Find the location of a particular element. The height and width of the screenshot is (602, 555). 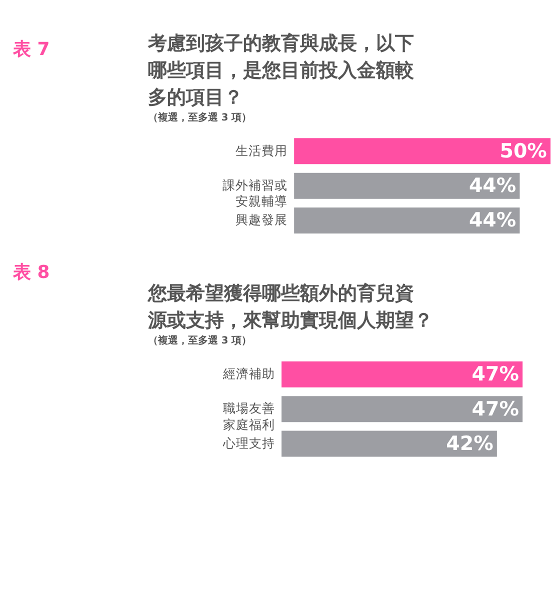

text: 表 8 is located at coordinates (31, 273).